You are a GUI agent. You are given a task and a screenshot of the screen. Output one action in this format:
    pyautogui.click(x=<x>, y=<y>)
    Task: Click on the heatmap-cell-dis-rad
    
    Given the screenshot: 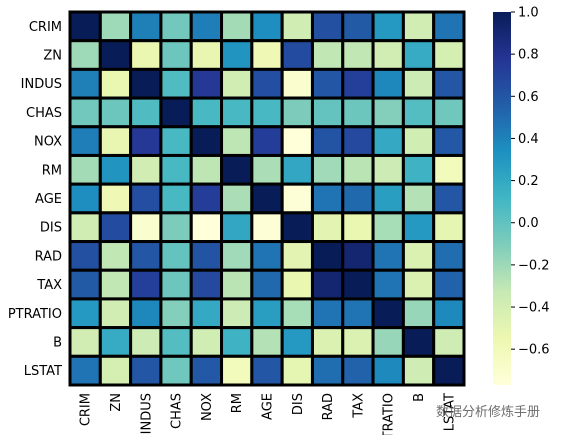 What is the action you would take?
    pyautogui.click(x=327, y=227)
    